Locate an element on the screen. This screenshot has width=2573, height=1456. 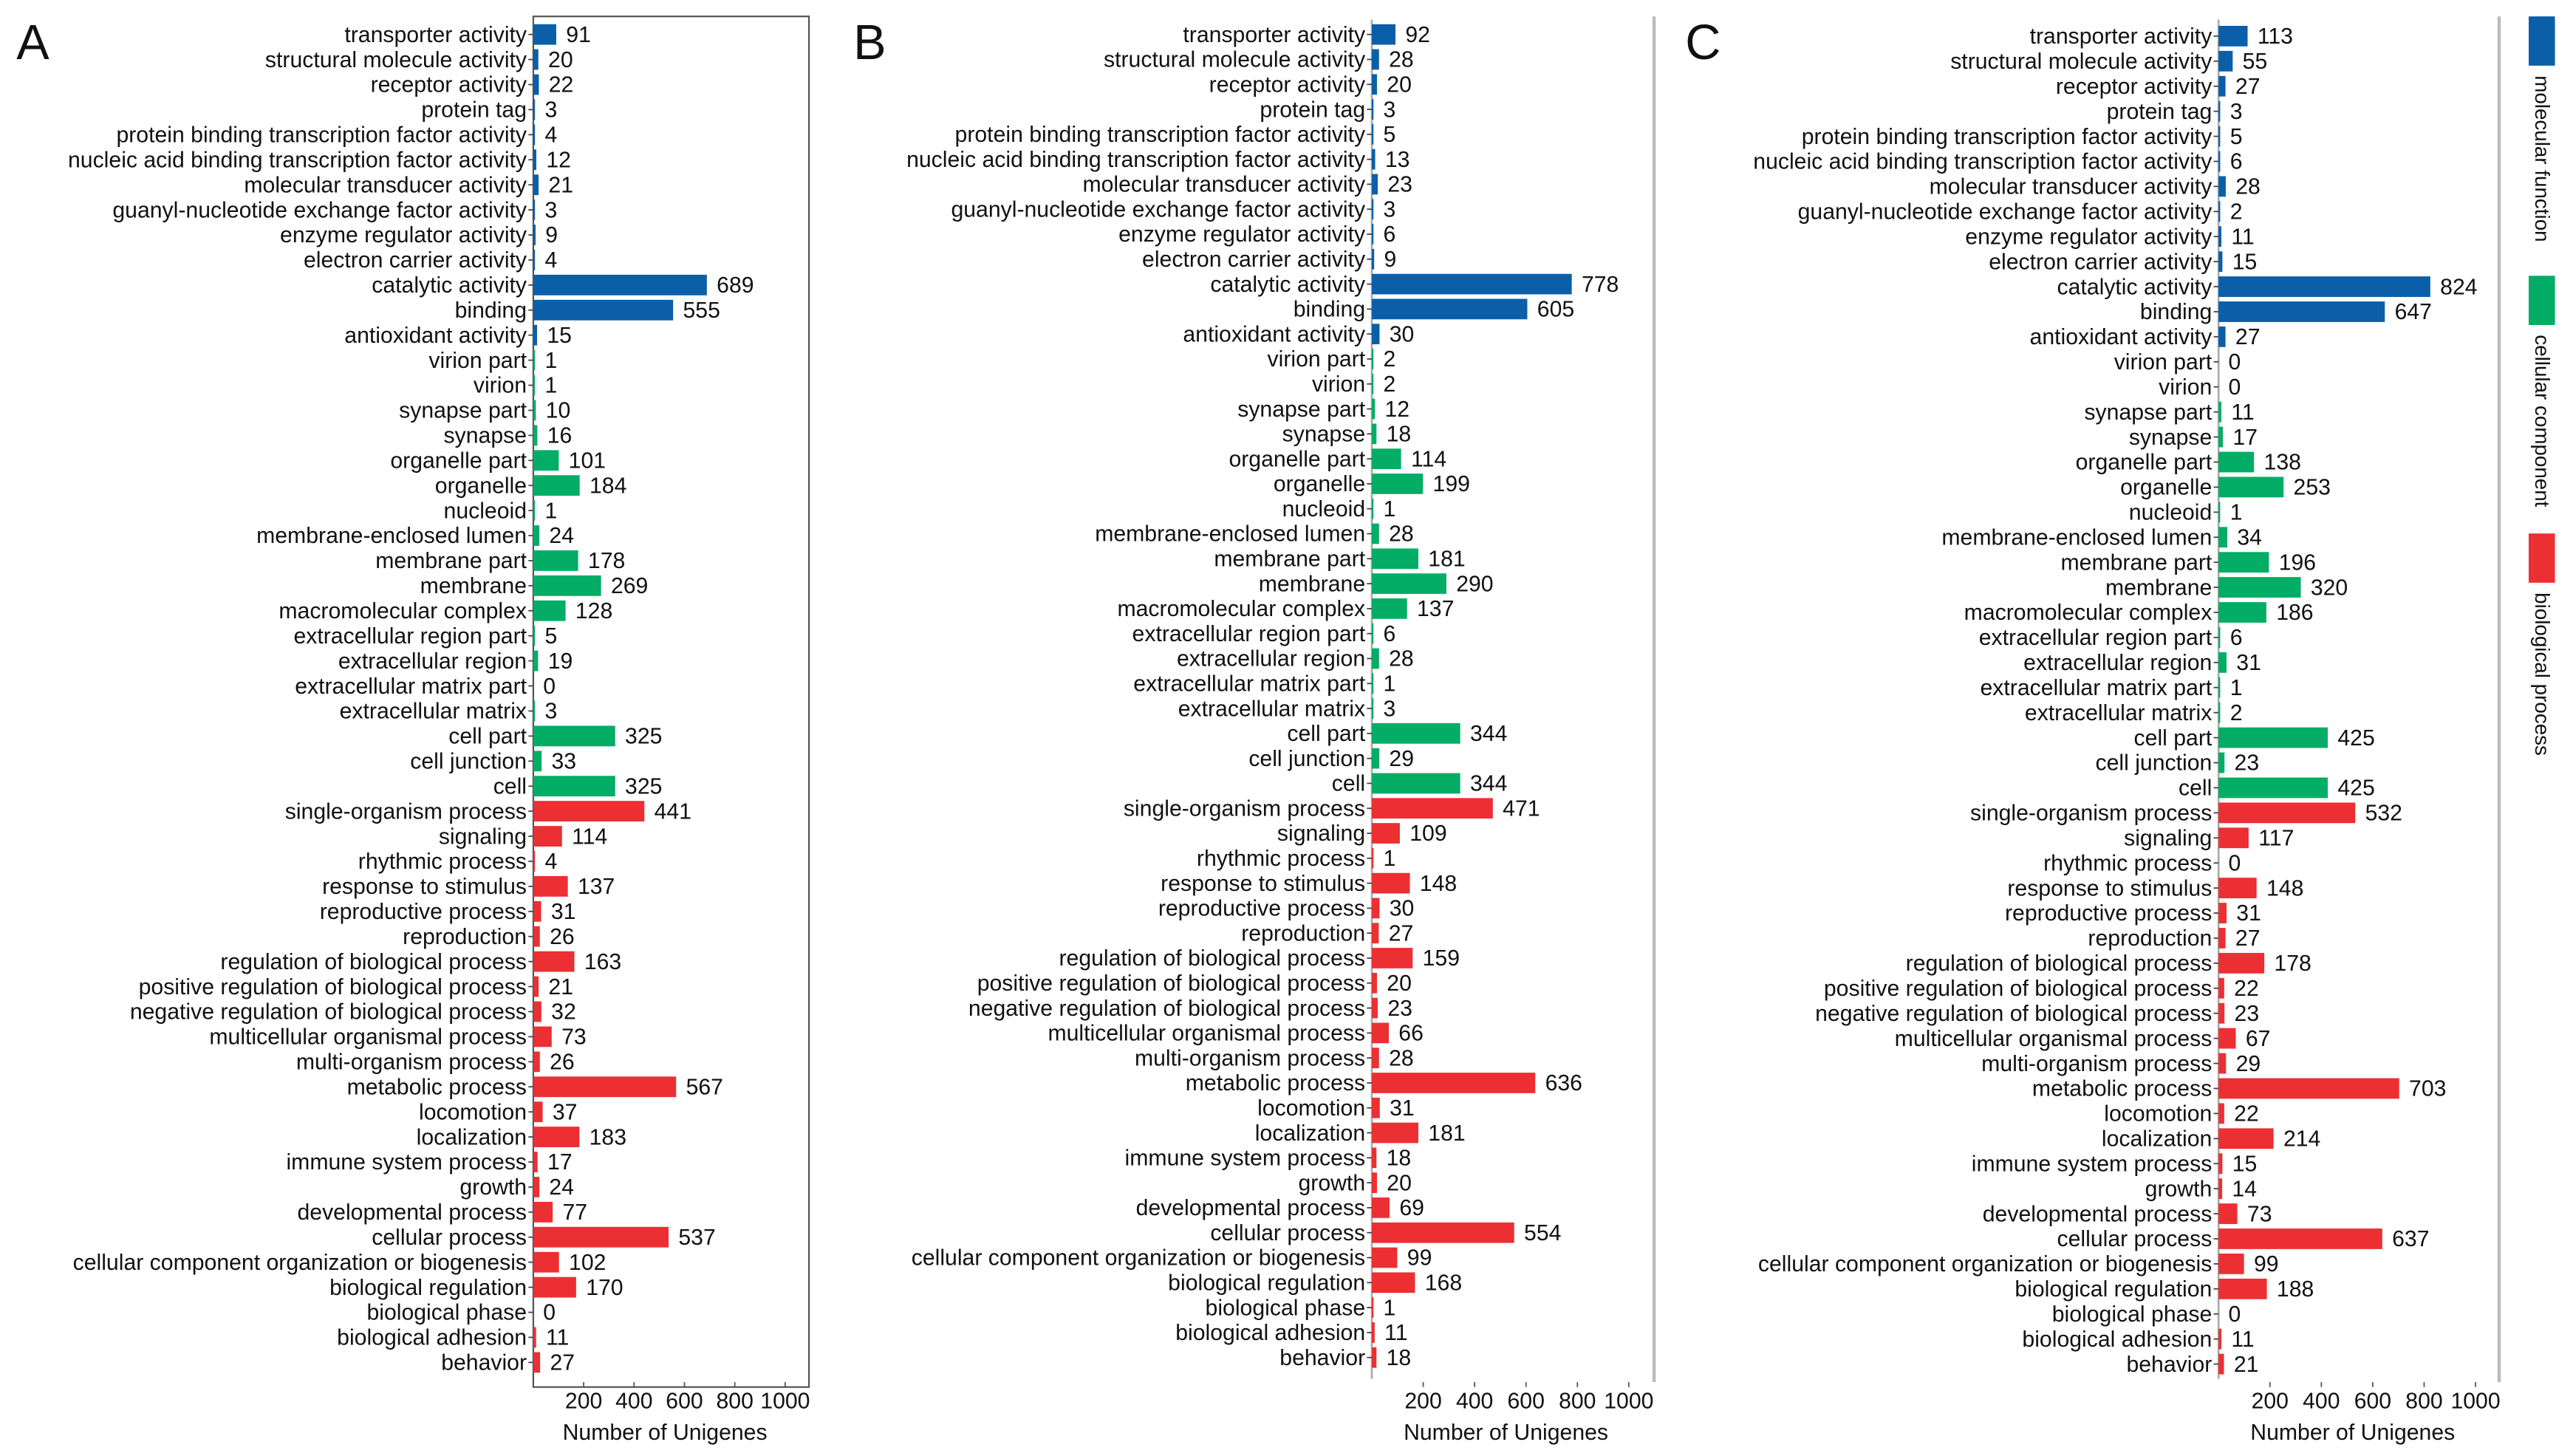
data-label: 188 is located at coordinates (2295, 1289).